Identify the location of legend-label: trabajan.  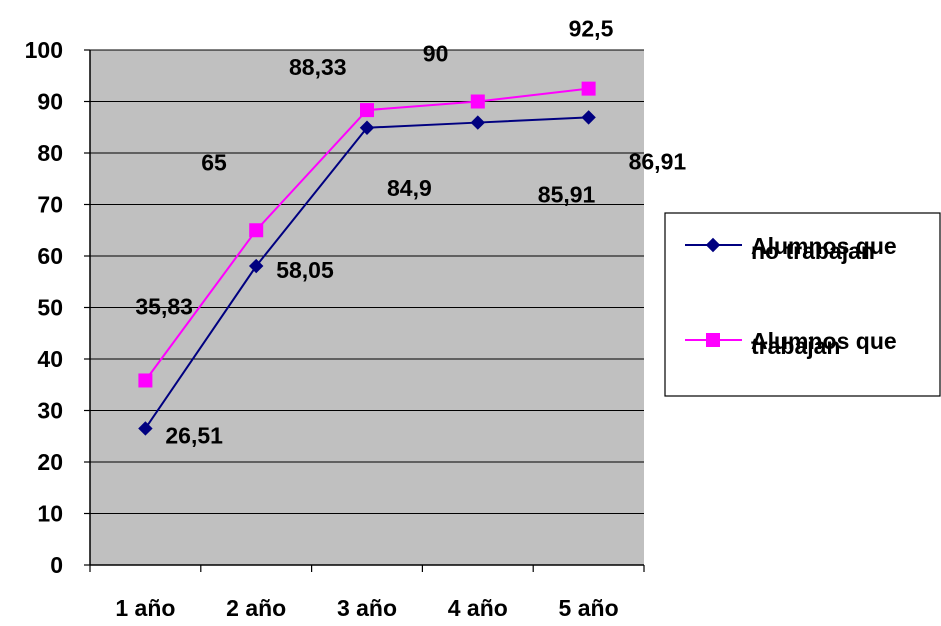
(795, 346).